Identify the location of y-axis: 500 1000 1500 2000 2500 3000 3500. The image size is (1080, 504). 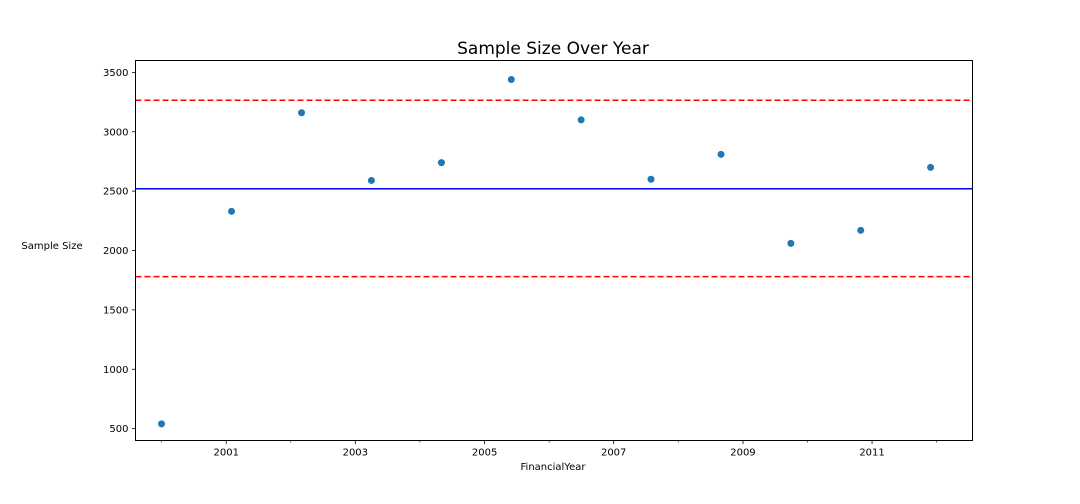
(119, 251).